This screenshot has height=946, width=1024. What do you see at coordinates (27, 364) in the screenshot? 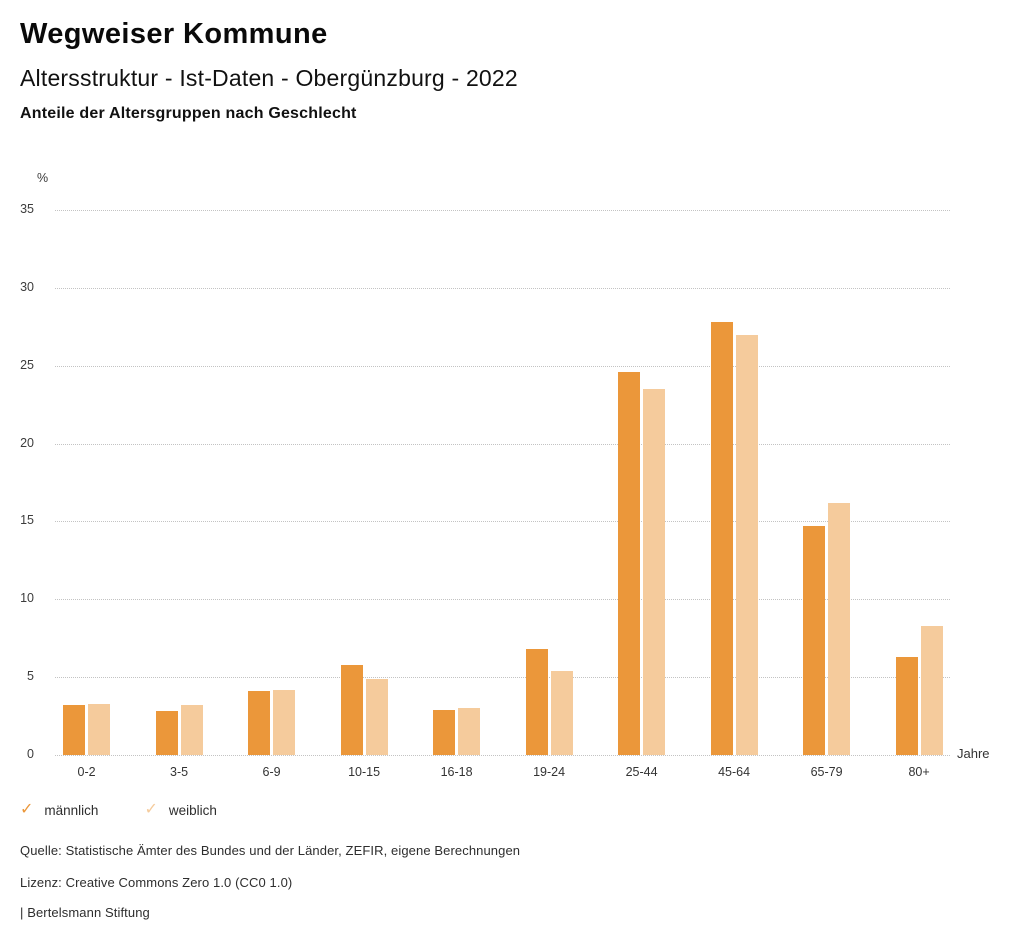
I see `y-tick-label: 25` at bounding box center [27, 364].